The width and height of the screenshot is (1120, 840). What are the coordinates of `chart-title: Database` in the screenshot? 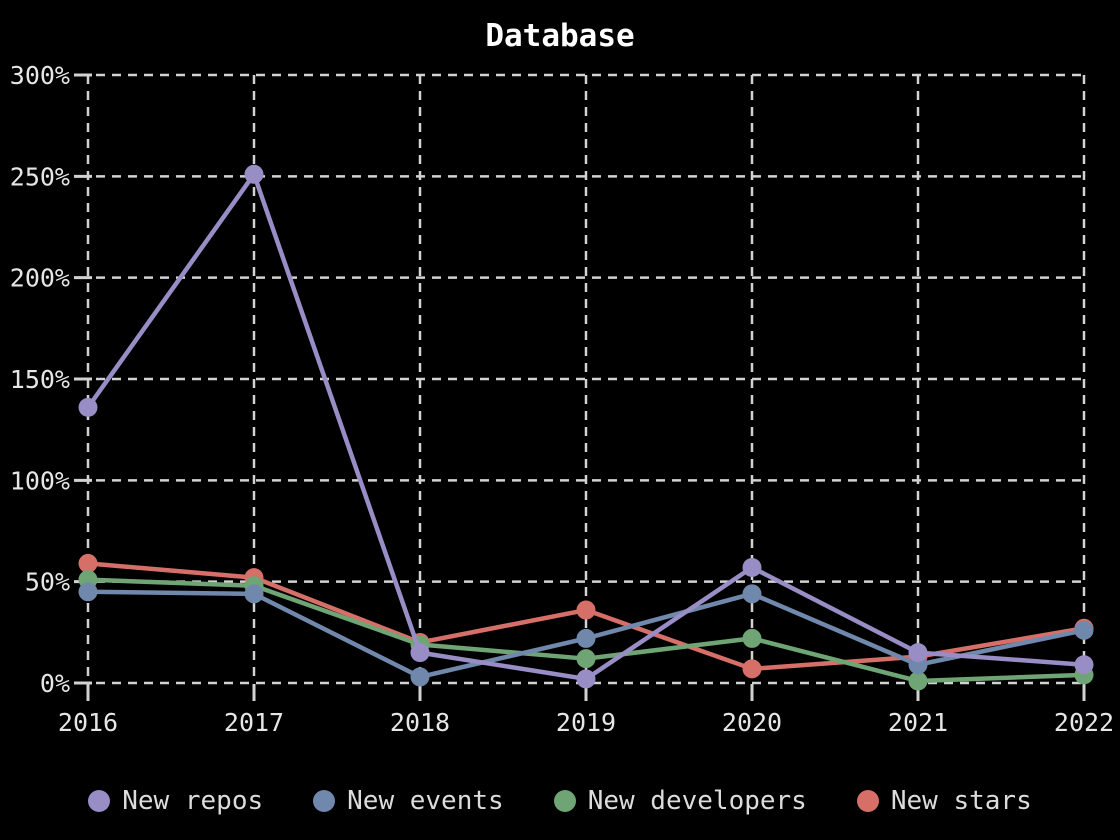 It's located at (560, 36).